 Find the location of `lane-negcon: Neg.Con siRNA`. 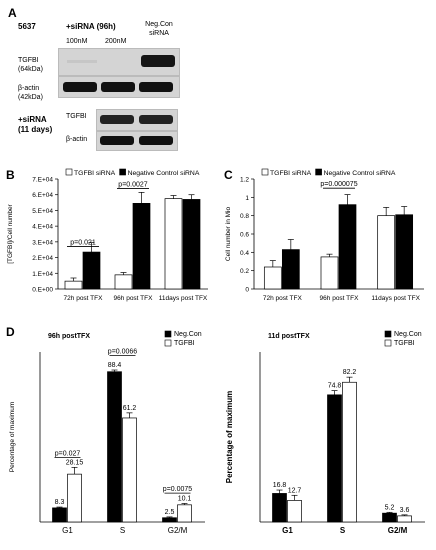

lane-negcon: Neg.Con siRNA is located at coordinates (159, 29).